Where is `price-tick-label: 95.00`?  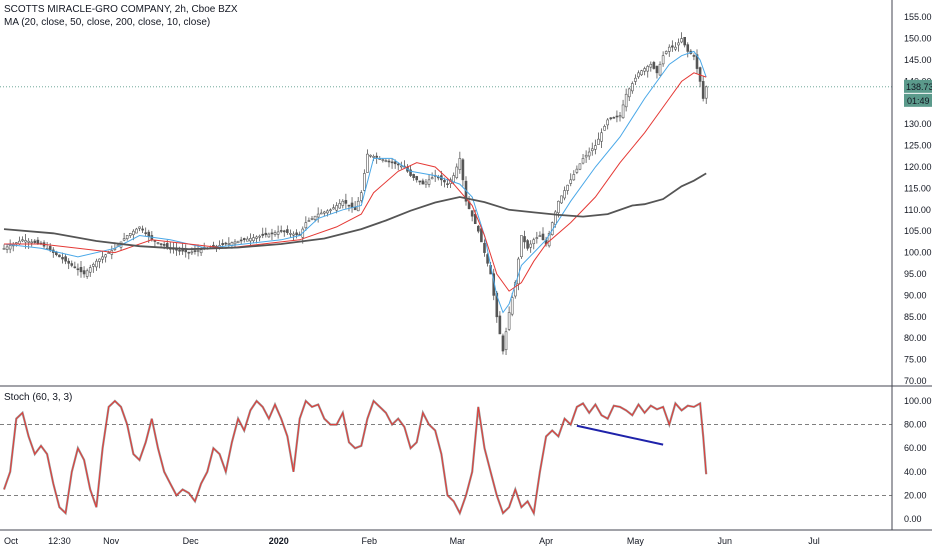
price-tick-label: 95.00 is located at coordinates (915, 274).